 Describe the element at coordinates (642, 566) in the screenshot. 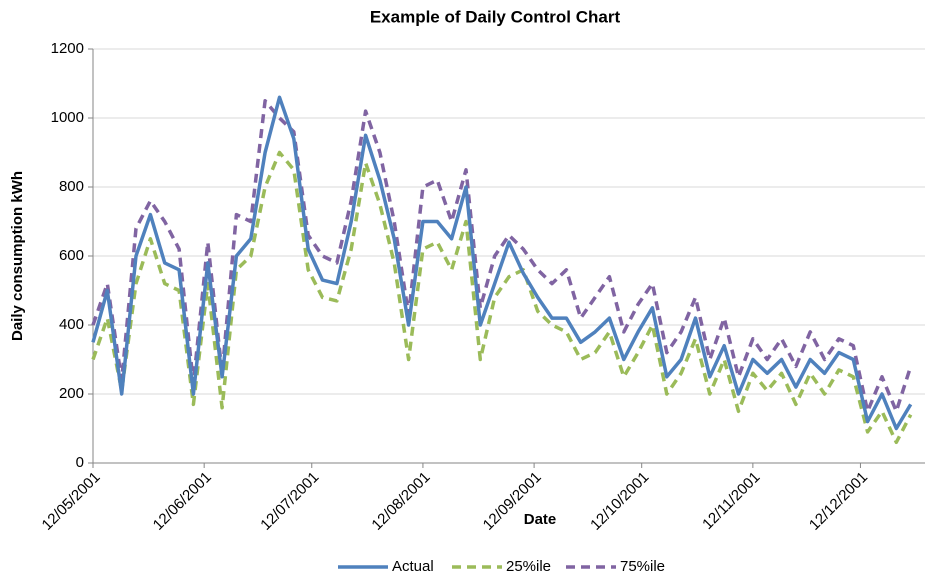

I see `legend-label: 75%ile` at that location.